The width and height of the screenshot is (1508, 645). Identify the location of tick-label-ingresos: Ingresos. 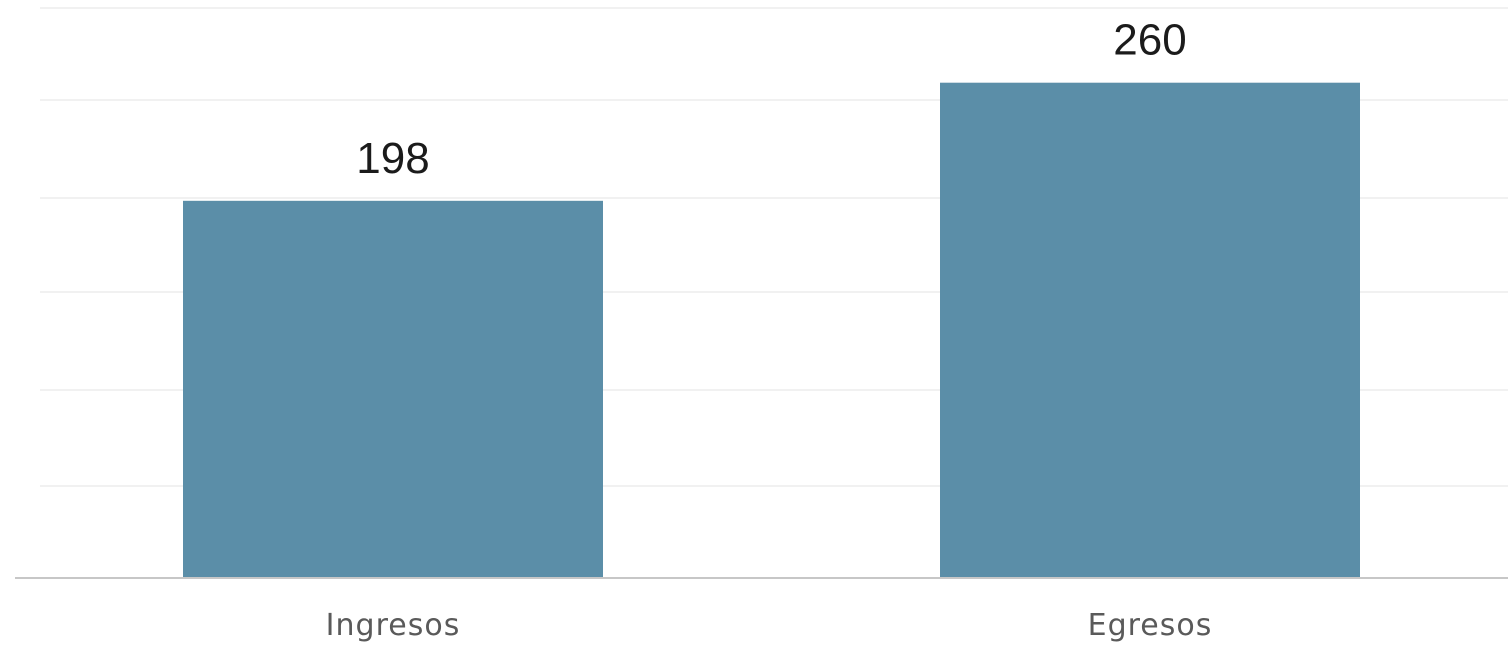
(393, 625).